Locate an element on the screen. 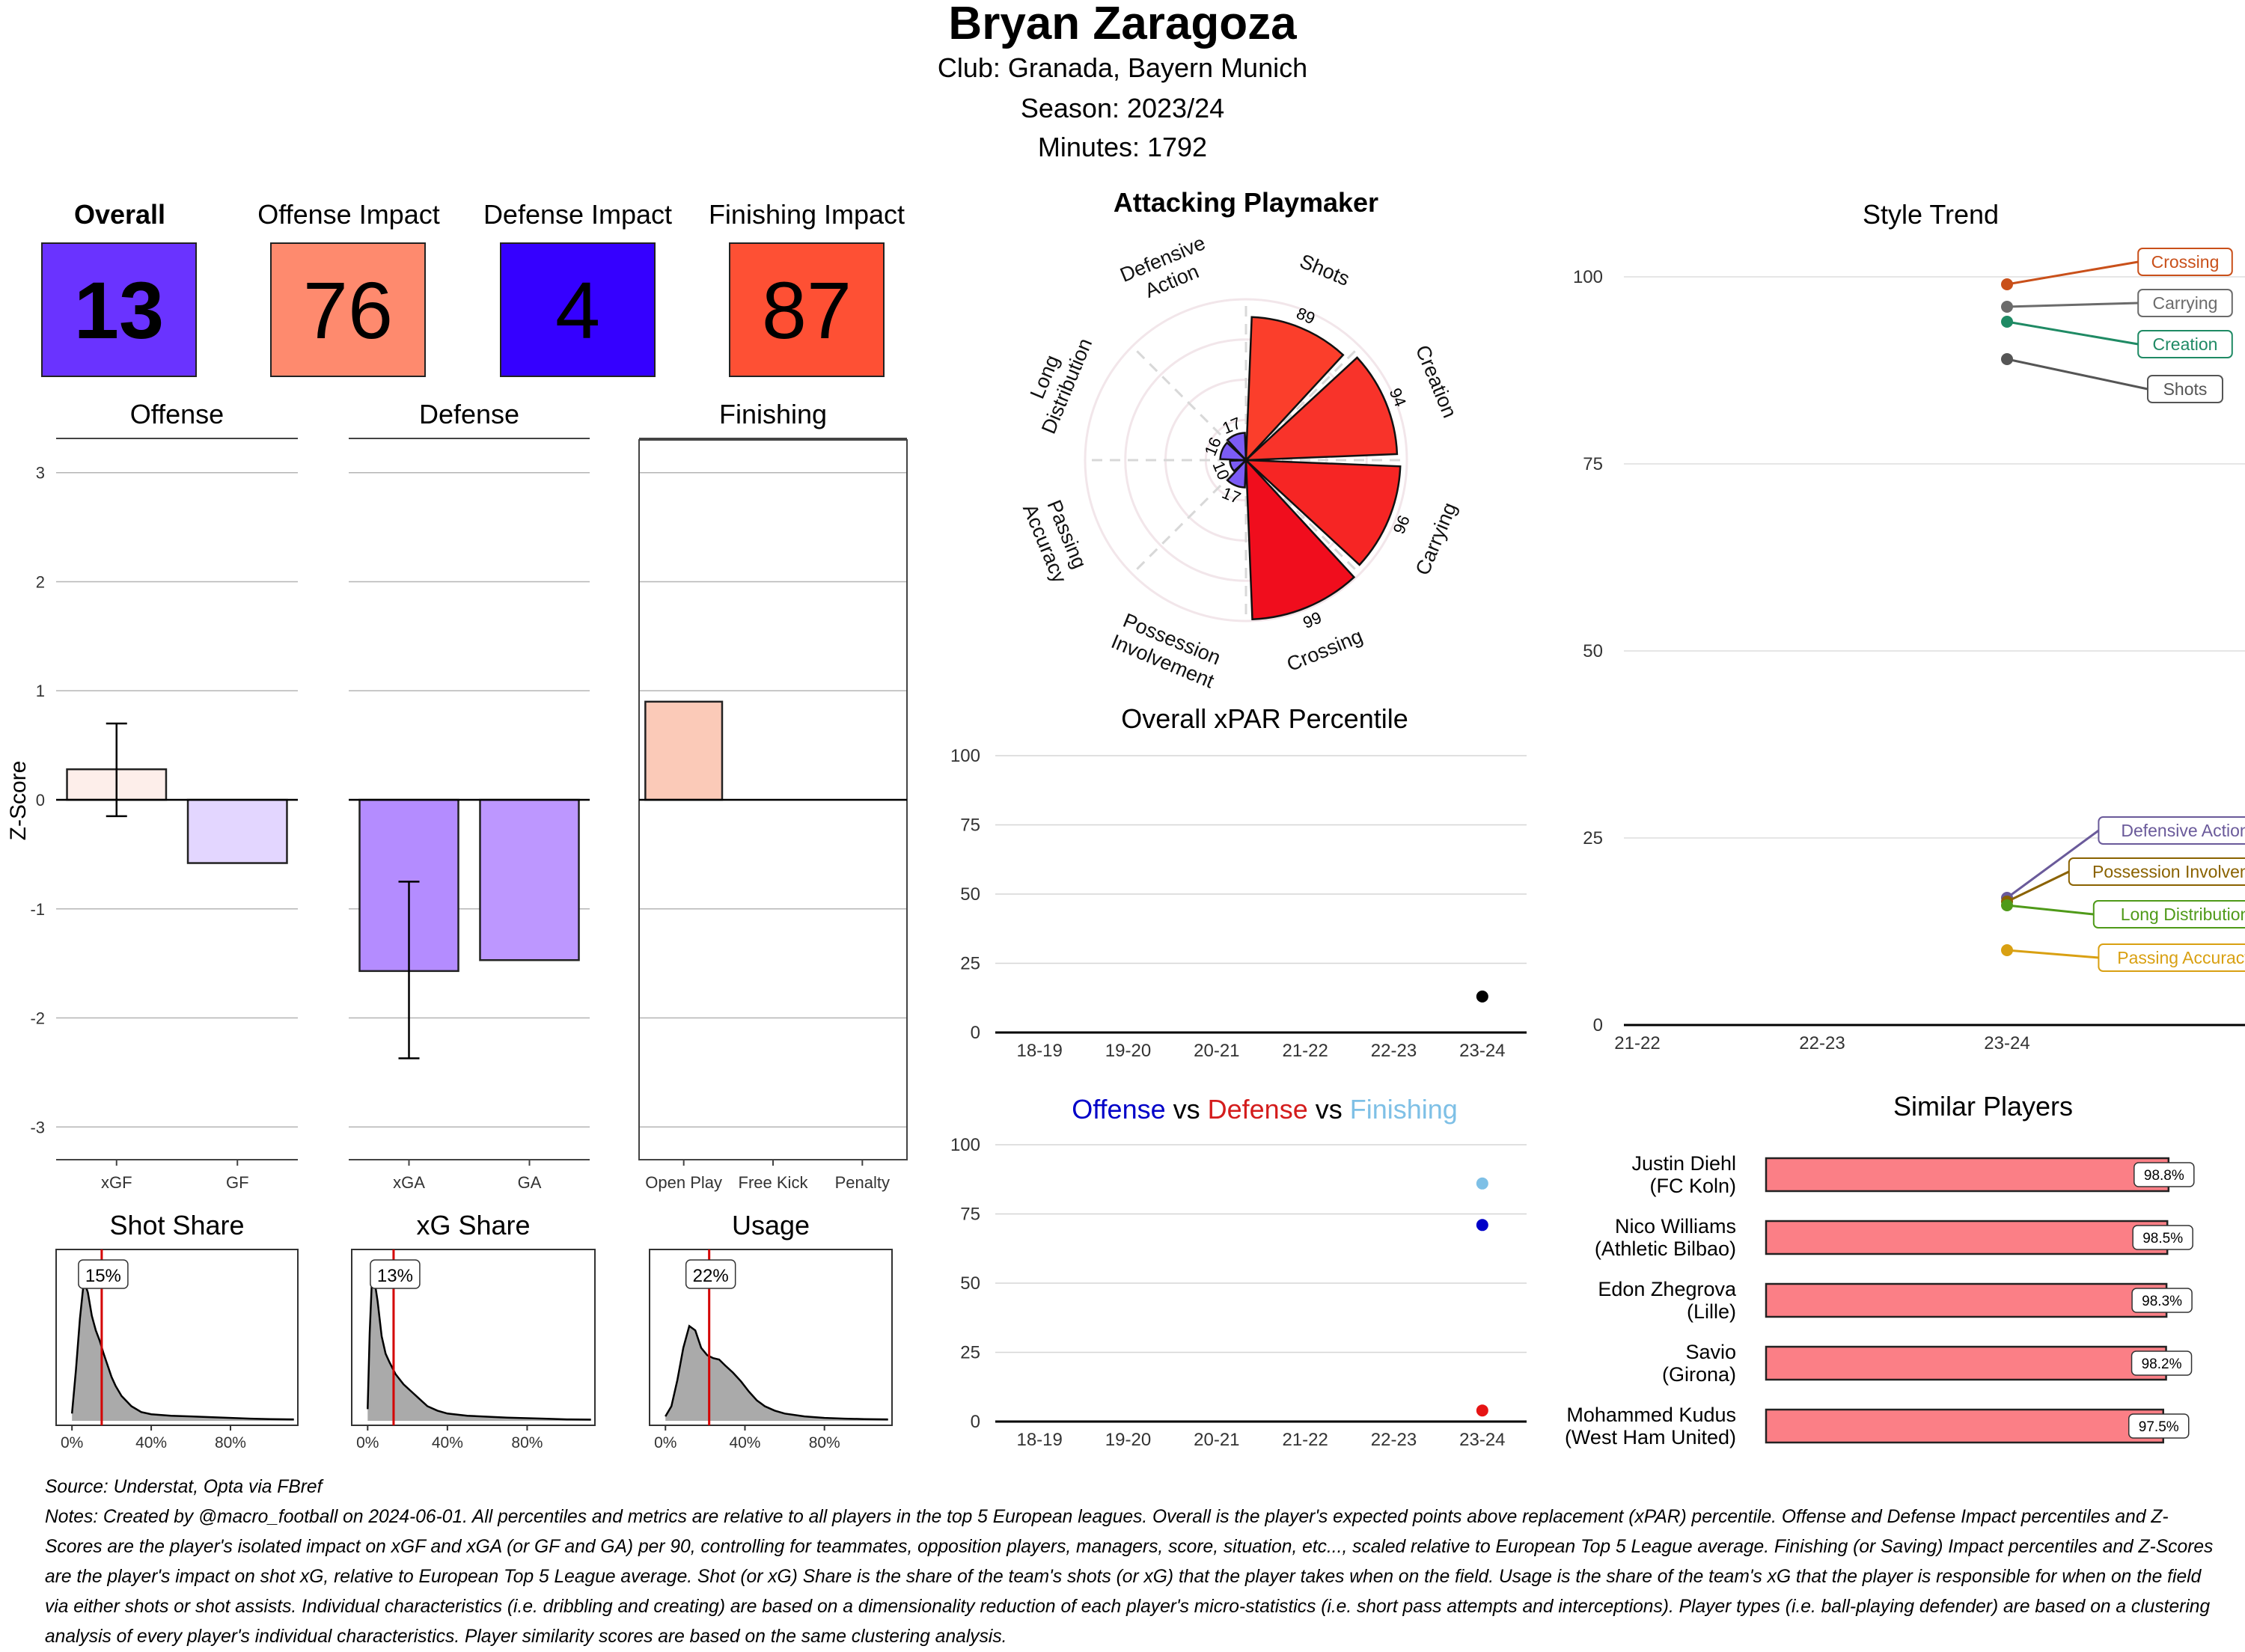 This screenshot has width=2245, height=1652. ovd-xtick-label: 22-23 is located at coordinates (1394, 1440).